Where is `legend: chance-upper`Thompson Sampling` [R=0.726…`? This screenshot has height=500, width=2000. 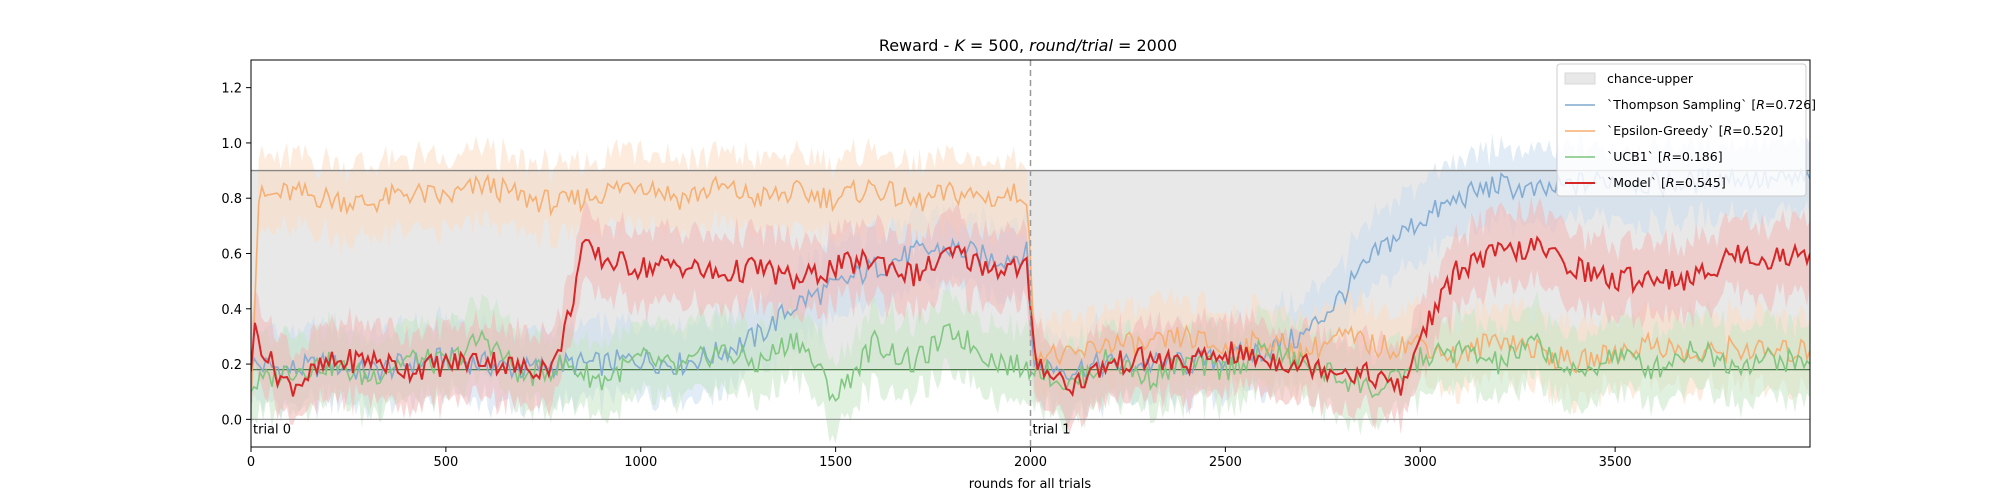 legend: chance-upper`Thompson Sampling` [R=0.726… is located at coordinates (1686, 130).